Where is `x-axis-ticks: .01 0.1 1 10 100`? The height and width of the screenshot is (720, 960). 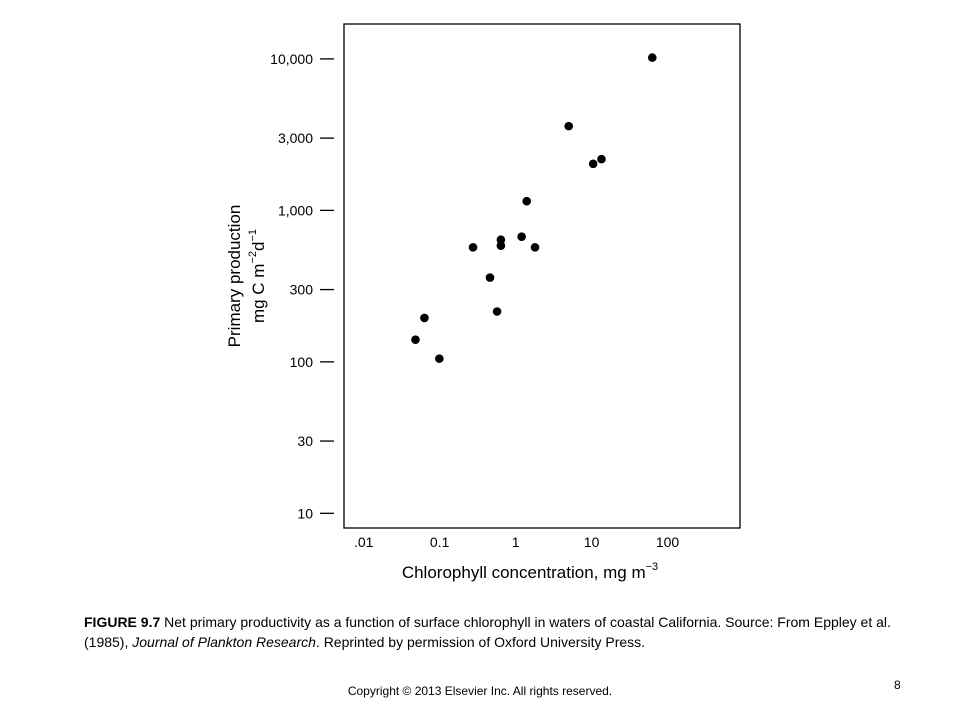
x-axis-ticks: .01 0.1 1 10 100 is located at coordinates (516, 542).